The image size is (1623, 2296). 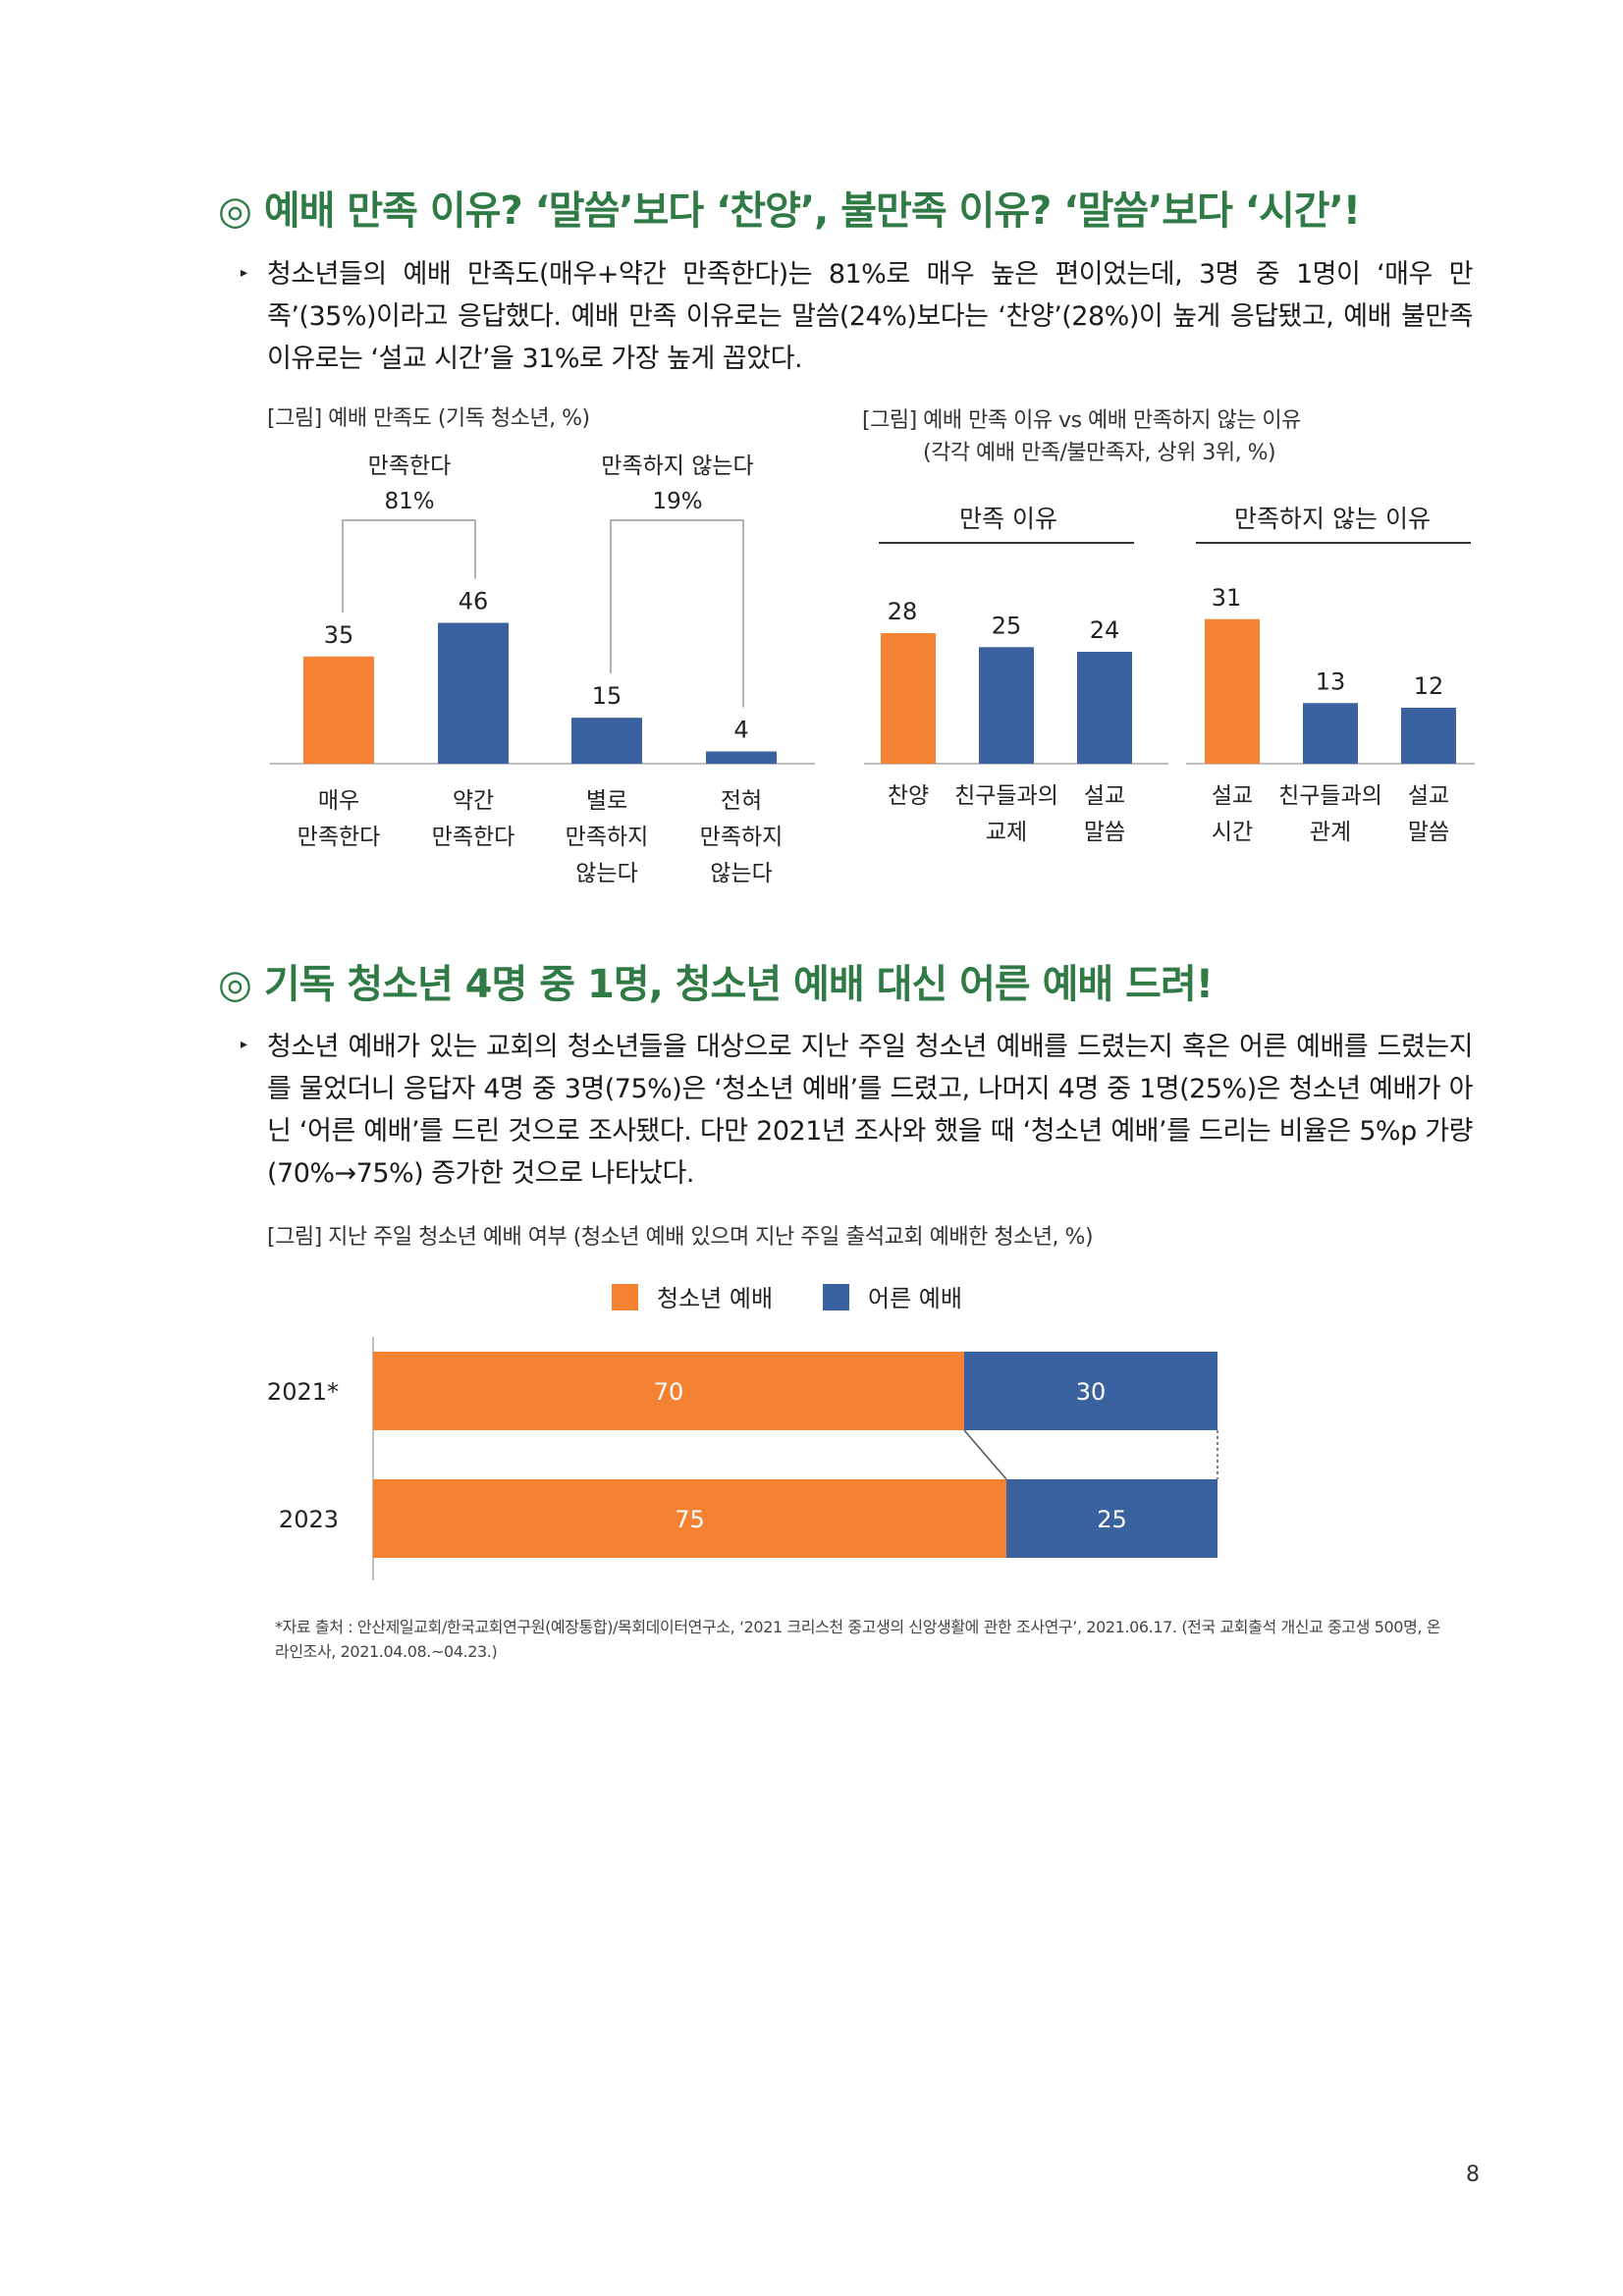 I want to click on category-label: 교제, so click(x=1007, y=833).